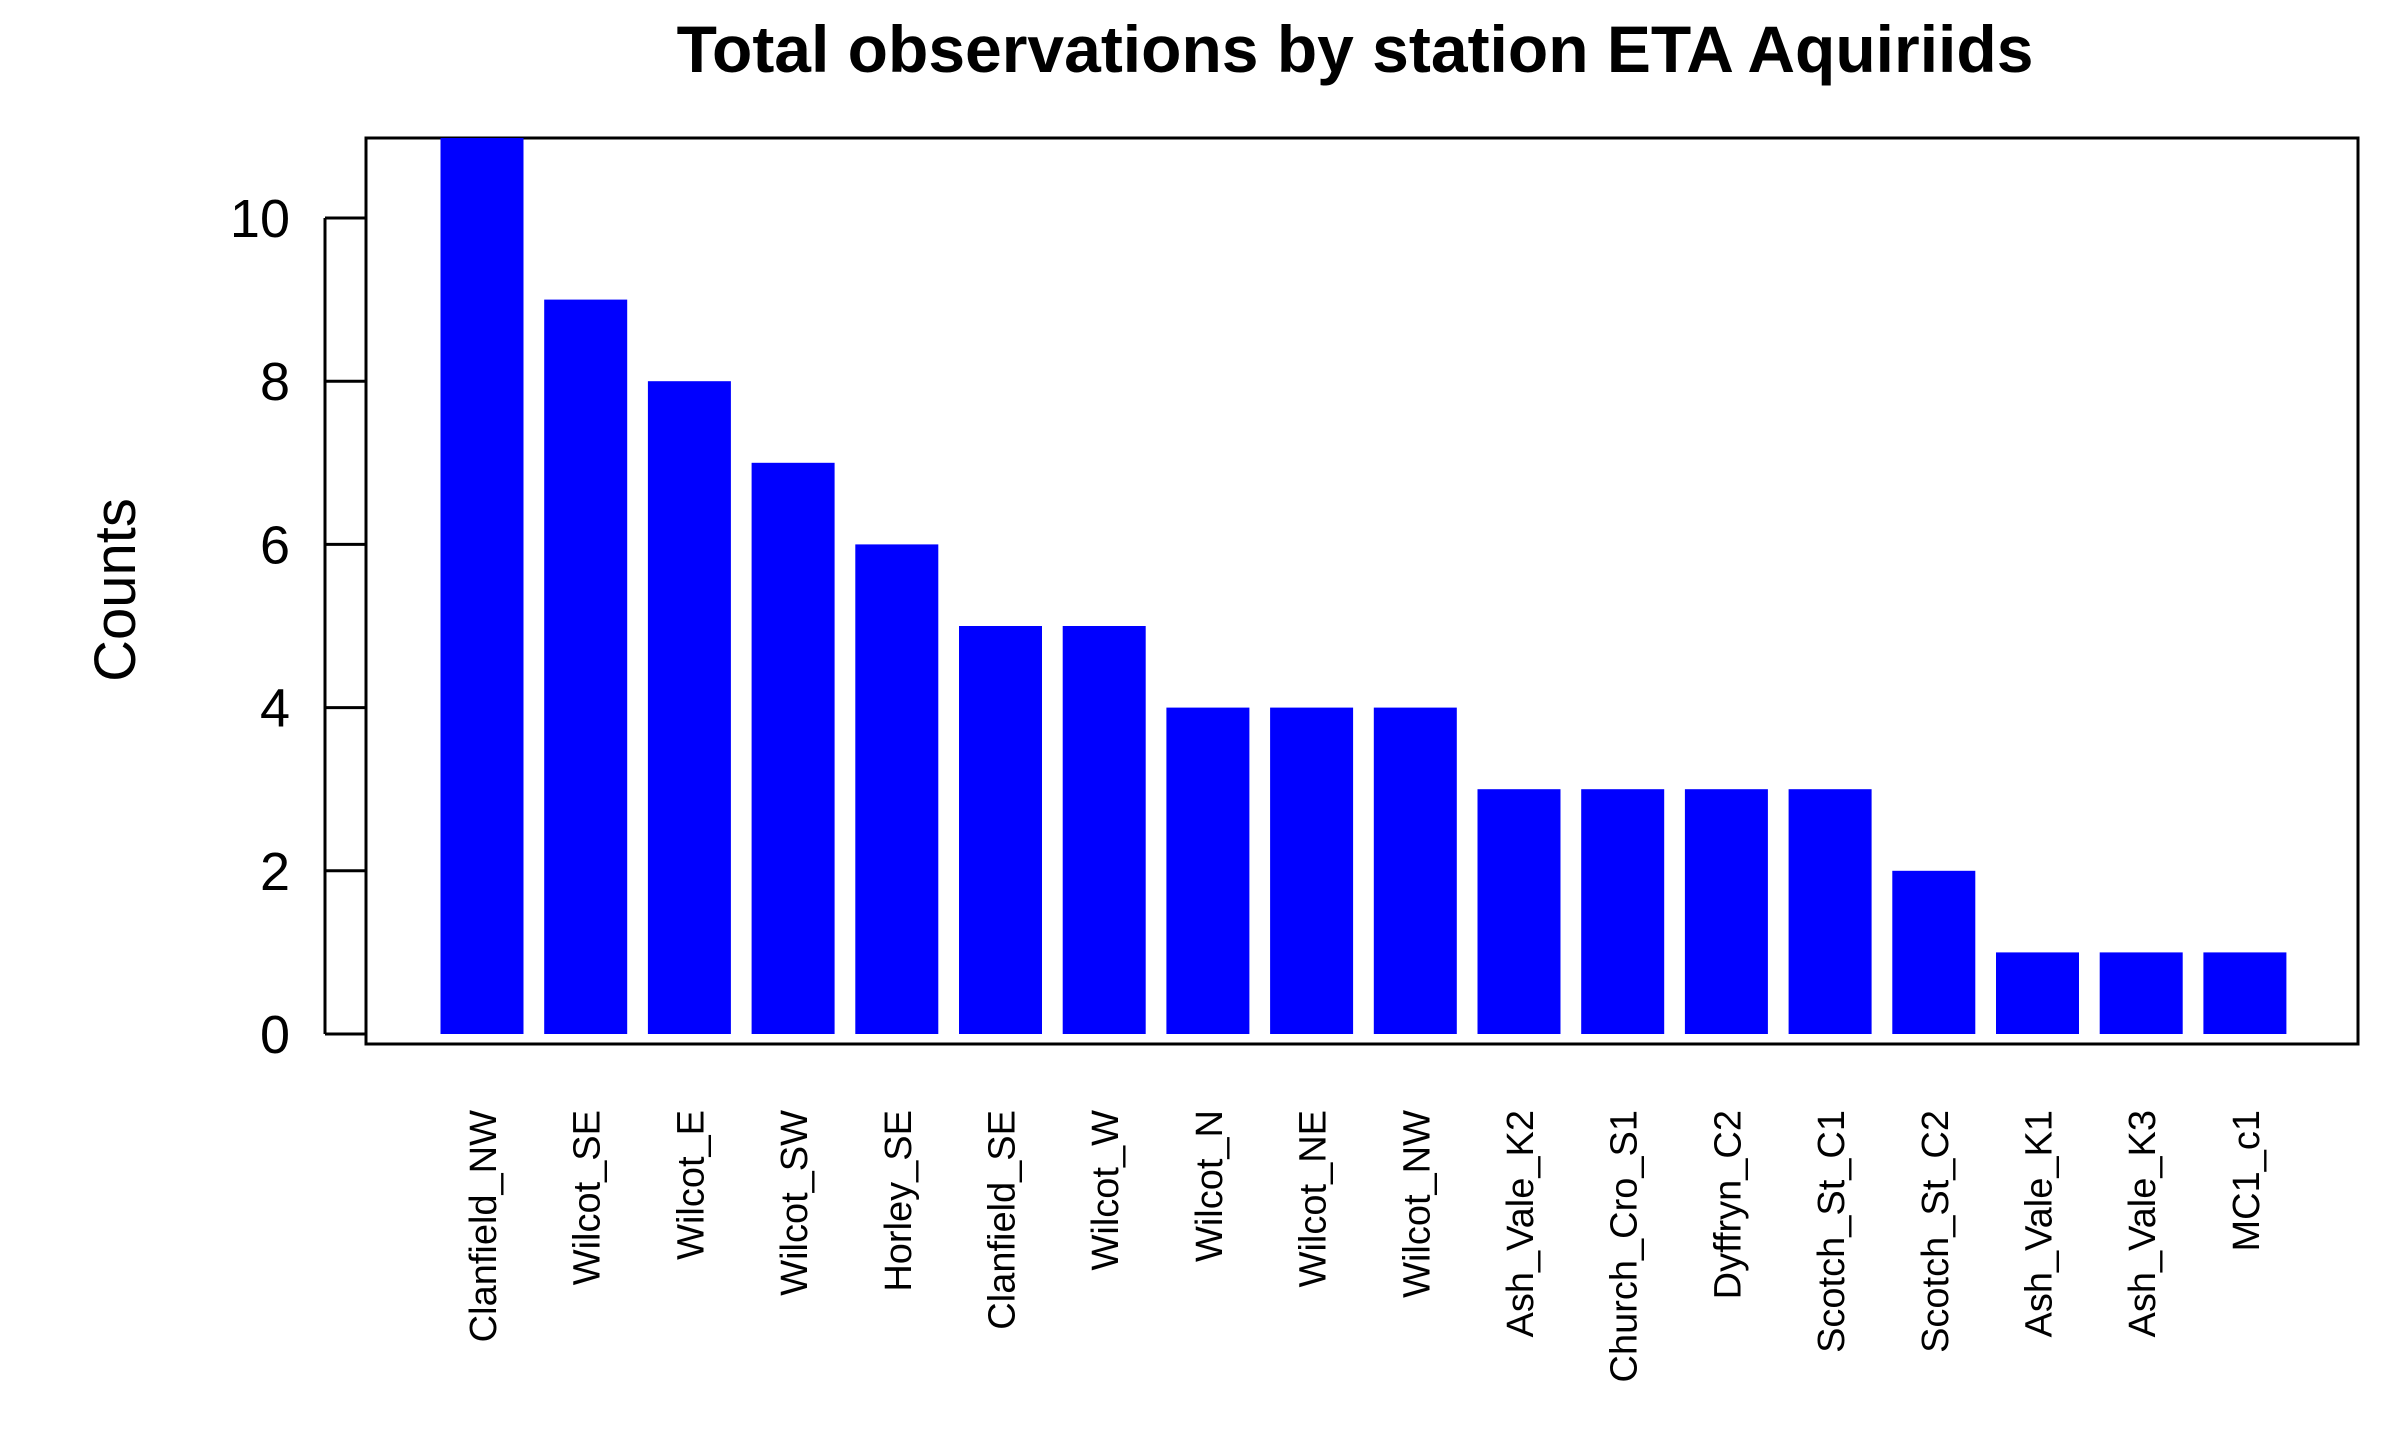 Image resolution: width=2407 pixels, height=1432 pixels. Describe the element at coordinates (795, 1203) in the screenshot. I see `x-tick-label: Wilcot_SW` at that location.